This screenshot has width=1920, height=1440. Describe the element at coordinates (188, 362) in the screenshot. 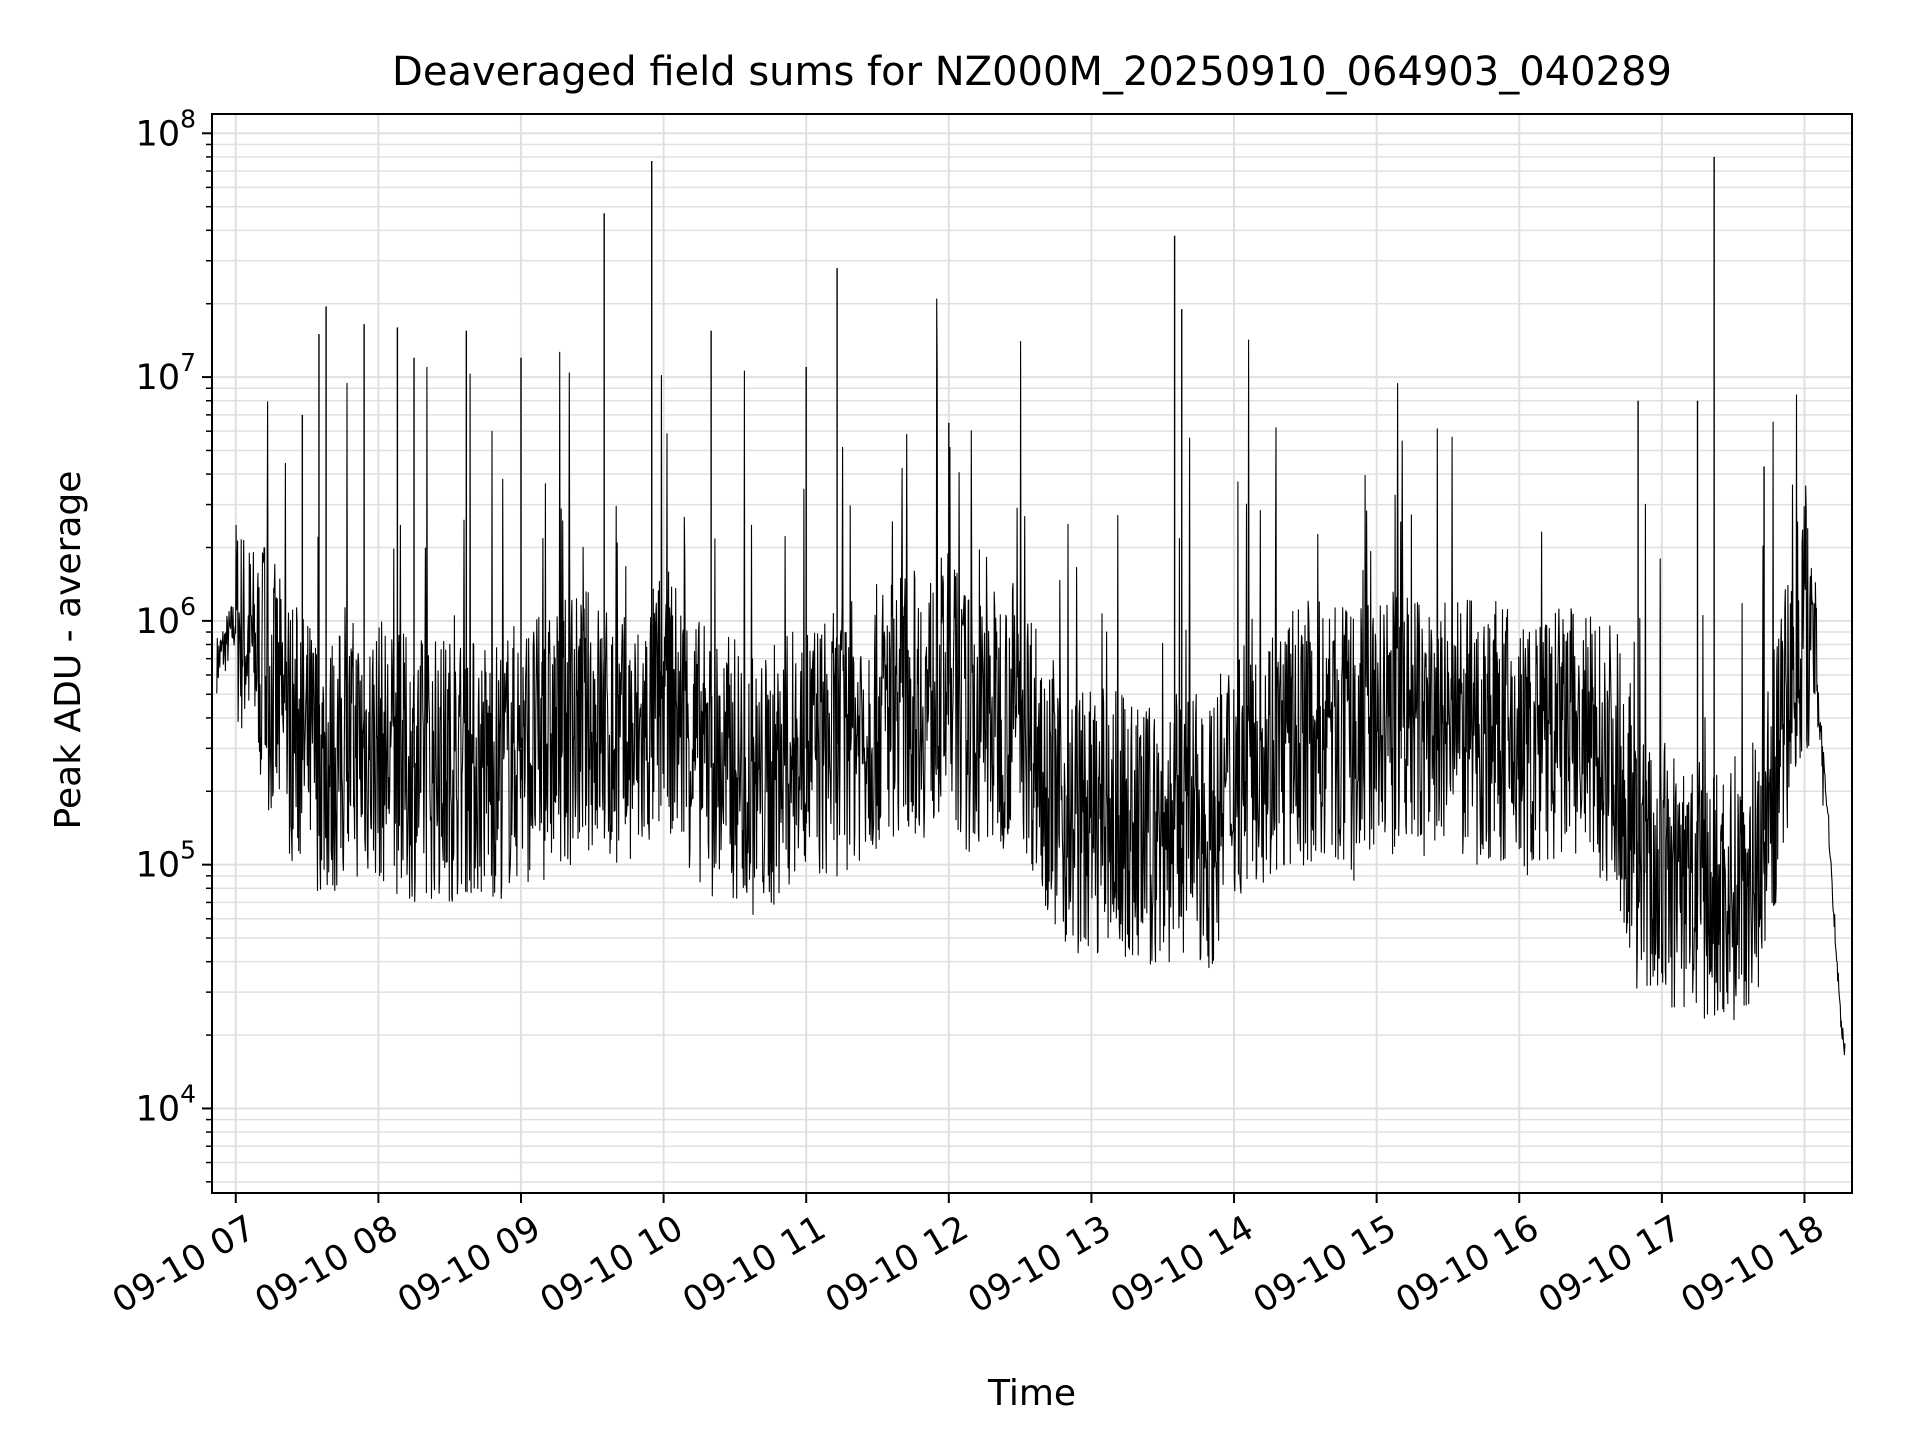

I see `y-tick-label-exponent: 7` at that location.